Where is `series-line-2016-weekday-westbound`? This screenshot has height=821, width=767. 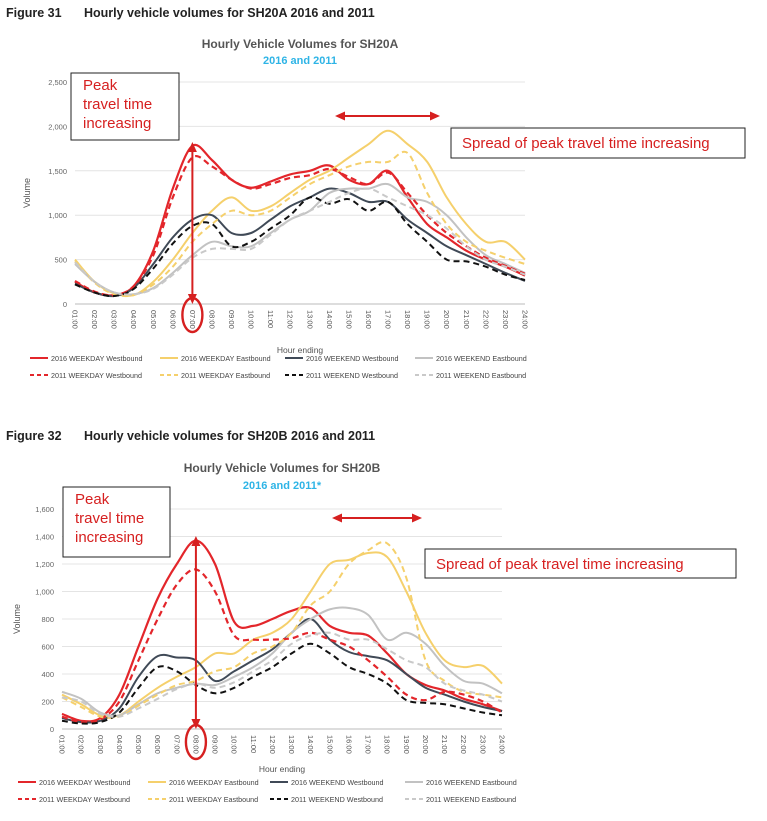 series-line-2016-weekday-westbound is located at coordinates (282, 631).